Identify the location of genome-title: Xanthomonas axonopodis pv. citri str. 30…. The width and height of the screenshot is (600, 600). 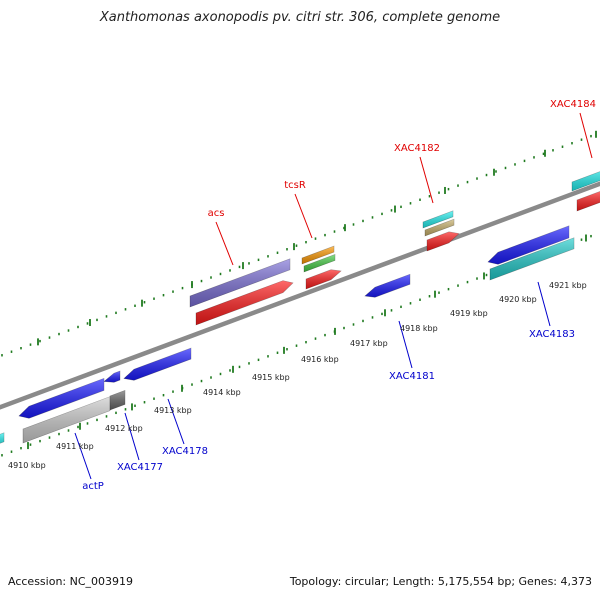
(300, 17).